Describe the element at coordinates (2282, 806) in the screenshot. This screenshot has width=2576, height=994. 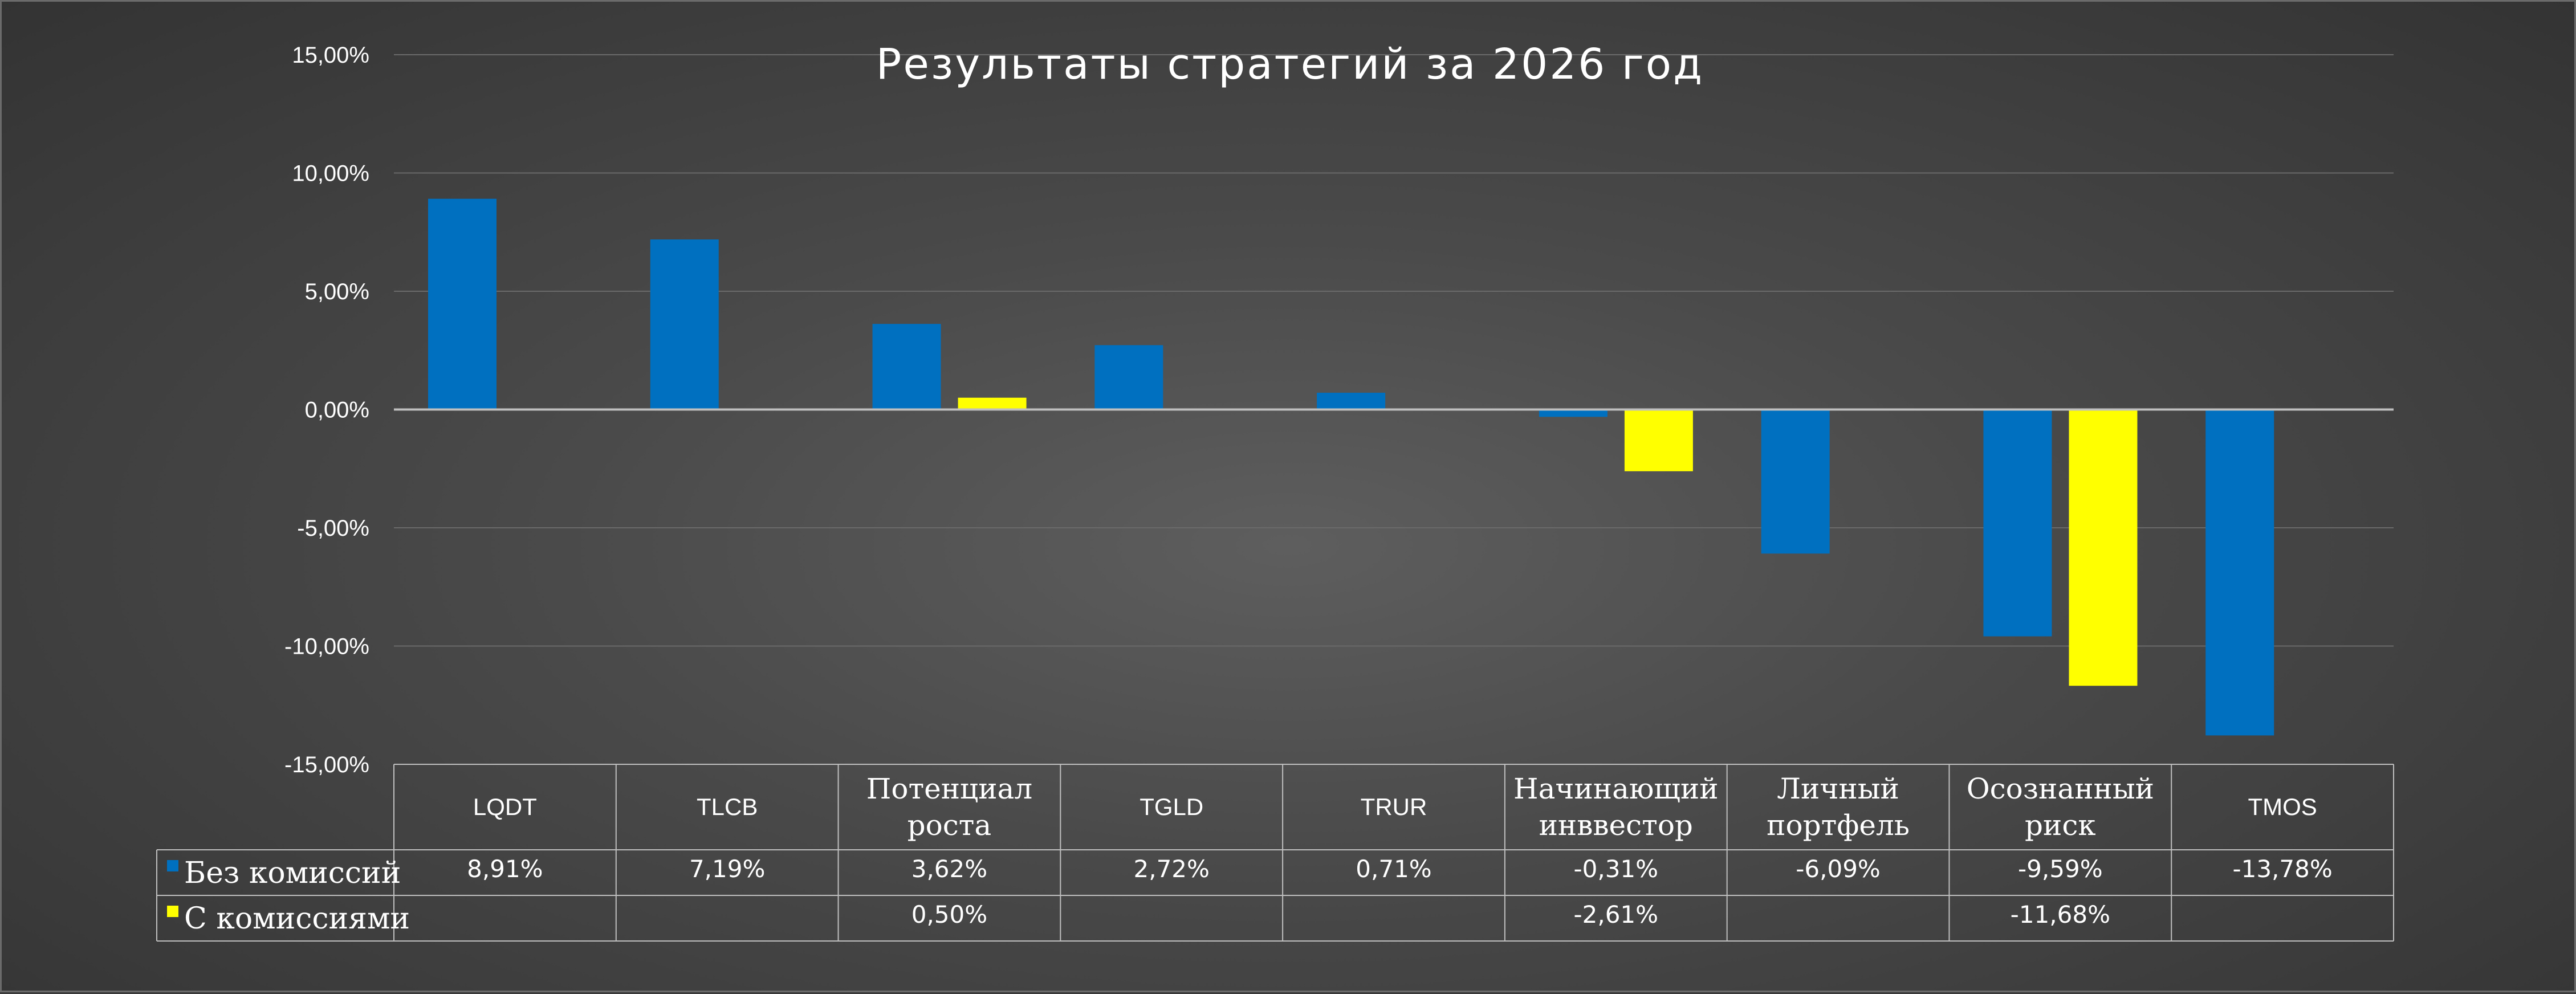
I see `category-label: TMOS` at that location.